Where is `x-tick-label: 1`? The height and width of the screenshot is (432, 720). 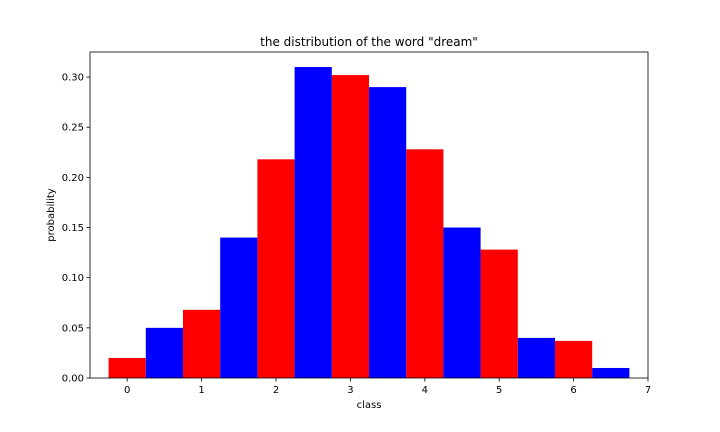 x-tick-label: 1 is located at coordinates (201, 390).